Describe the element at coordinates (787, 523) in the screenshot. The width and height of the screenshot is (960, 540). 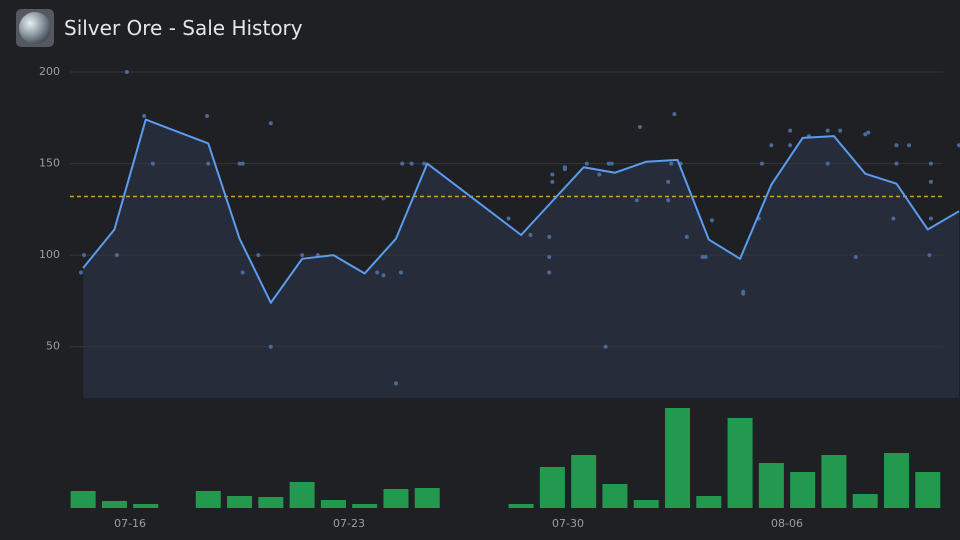
I see `x-tick-label: 08-06` at that location.